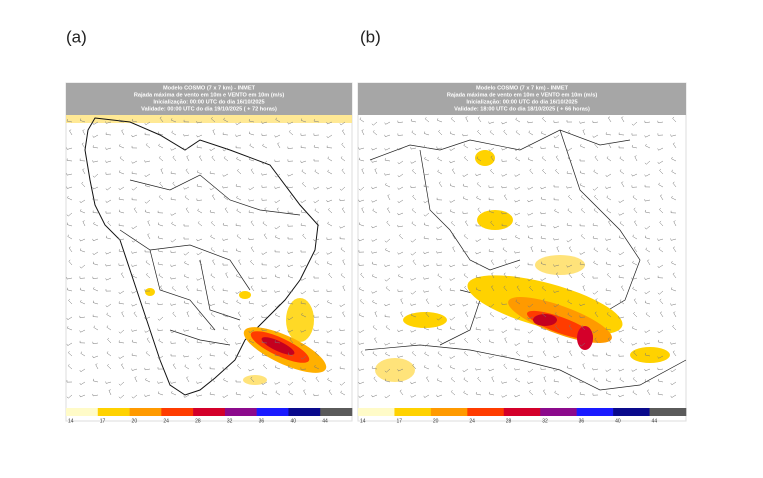  I want to click on colorbar-tick-label: 20, so click(436, 421).